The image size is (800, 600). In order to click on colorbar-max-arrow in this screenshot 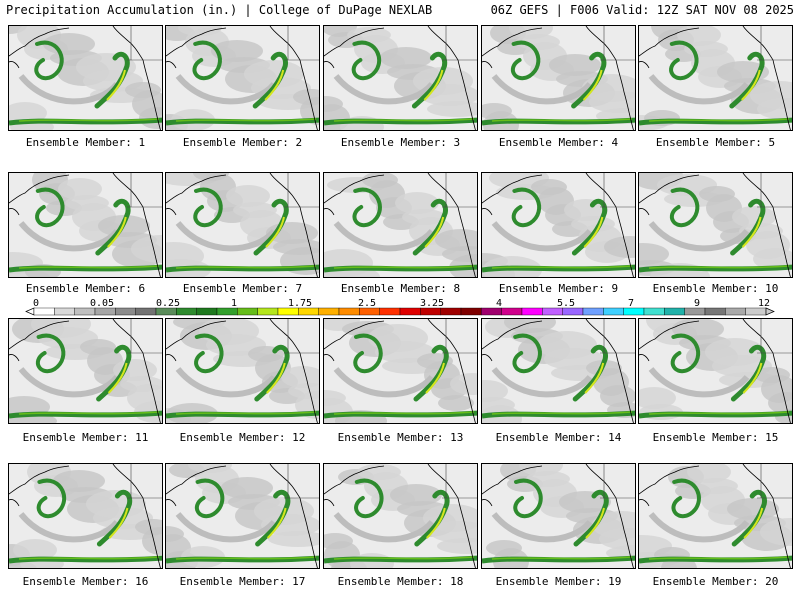, I will do `click(770, 311)`.